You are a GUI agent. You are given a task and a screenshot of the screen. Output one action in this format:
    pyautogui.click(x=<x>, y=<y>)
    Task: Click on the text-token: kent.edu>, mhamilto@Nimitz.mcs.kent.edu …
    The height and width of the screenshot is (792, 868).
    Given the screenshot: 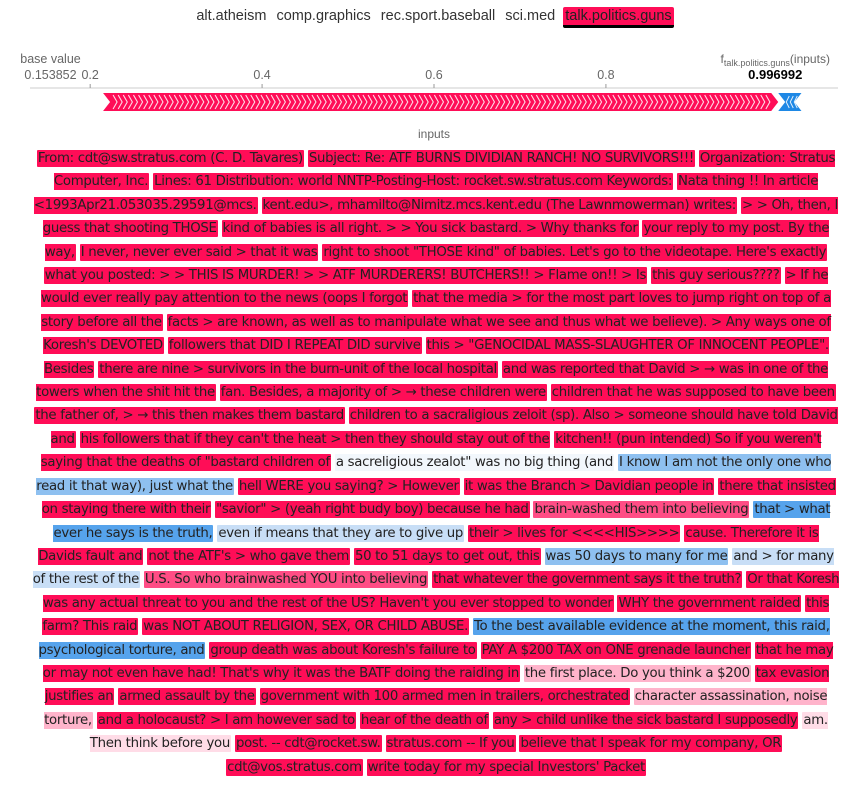 What is the action you would take?
    pyautogui.click(x=499, y=205)
    